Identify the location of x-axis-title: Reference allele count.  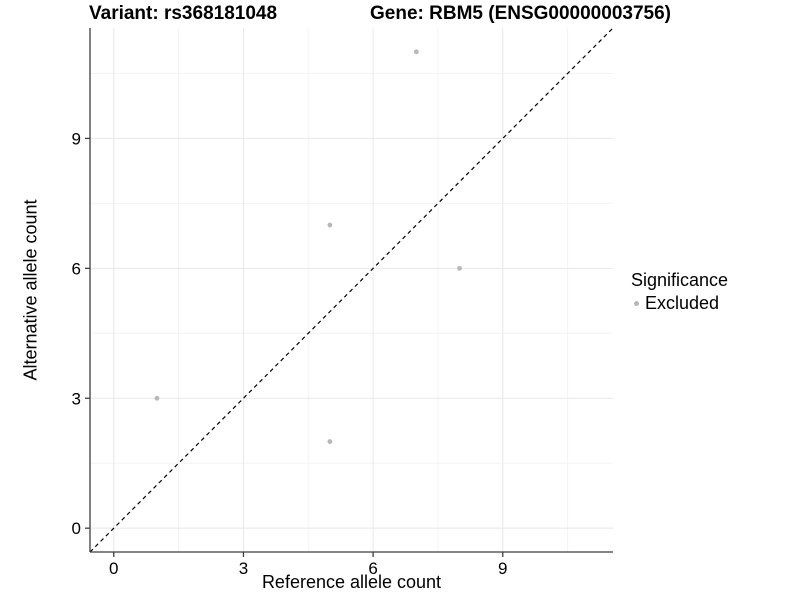
(351, 582).